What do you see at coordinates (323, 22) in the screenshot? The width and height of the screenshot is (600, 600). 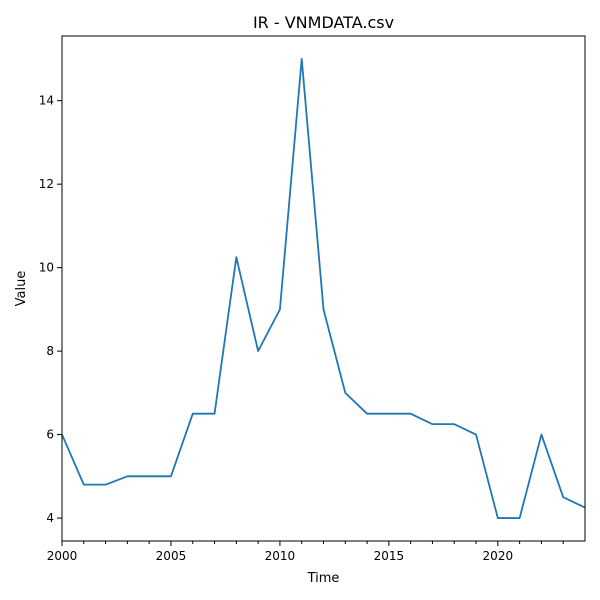 I see `chart-title: IR - VNMDATA.csv` at bounding box center [323, 22].